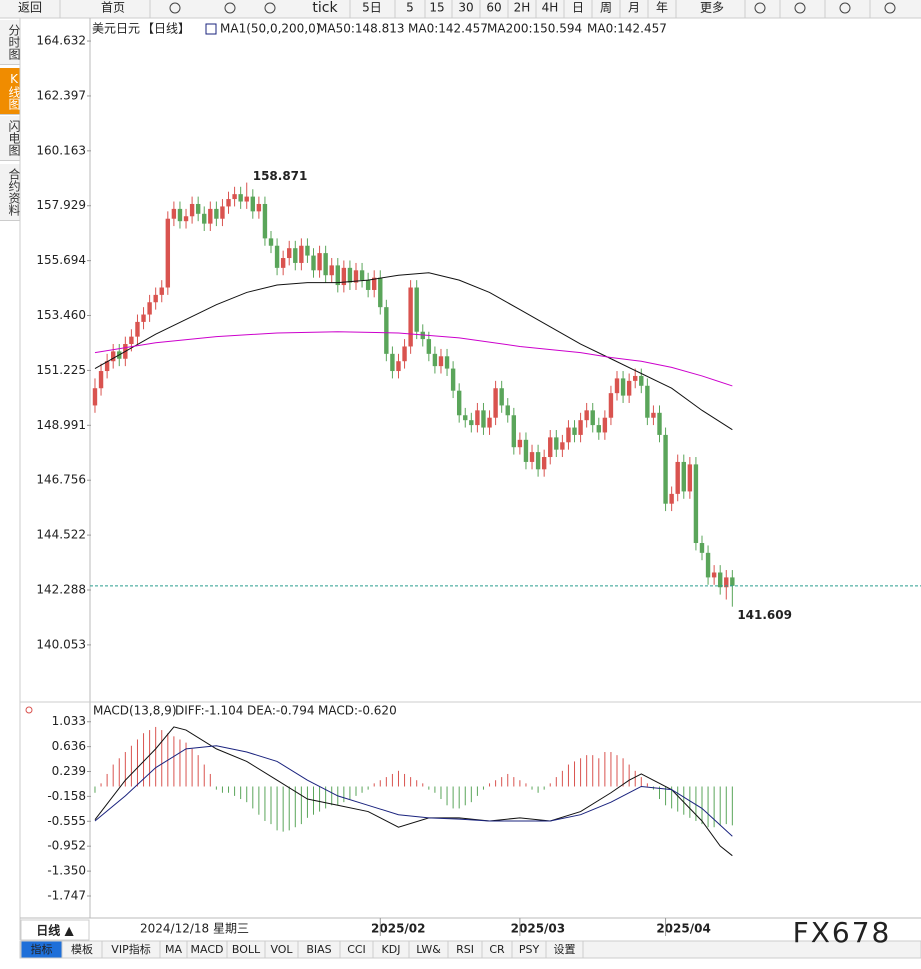 The height and width of the screenshot is (969, 921). I want to click on footer-tab: BIAS, so click(318, 949).